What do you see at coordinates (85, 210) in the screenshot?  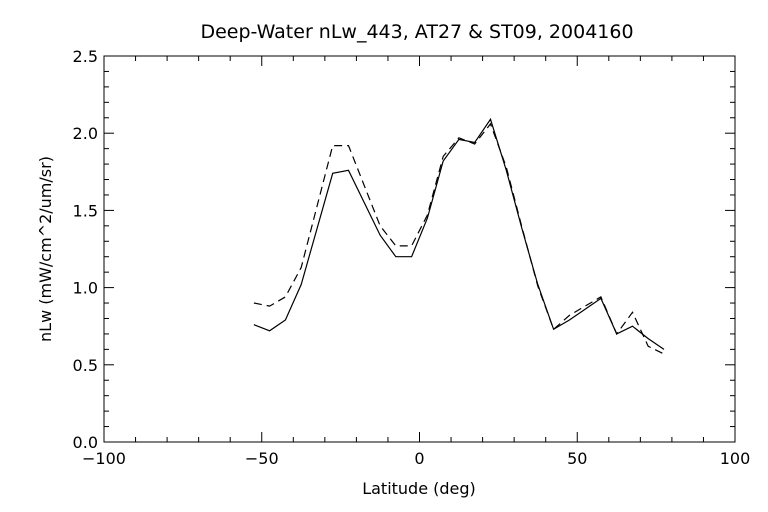 I see `y-tick-label: 1.5` at bounding box center [85, 210].